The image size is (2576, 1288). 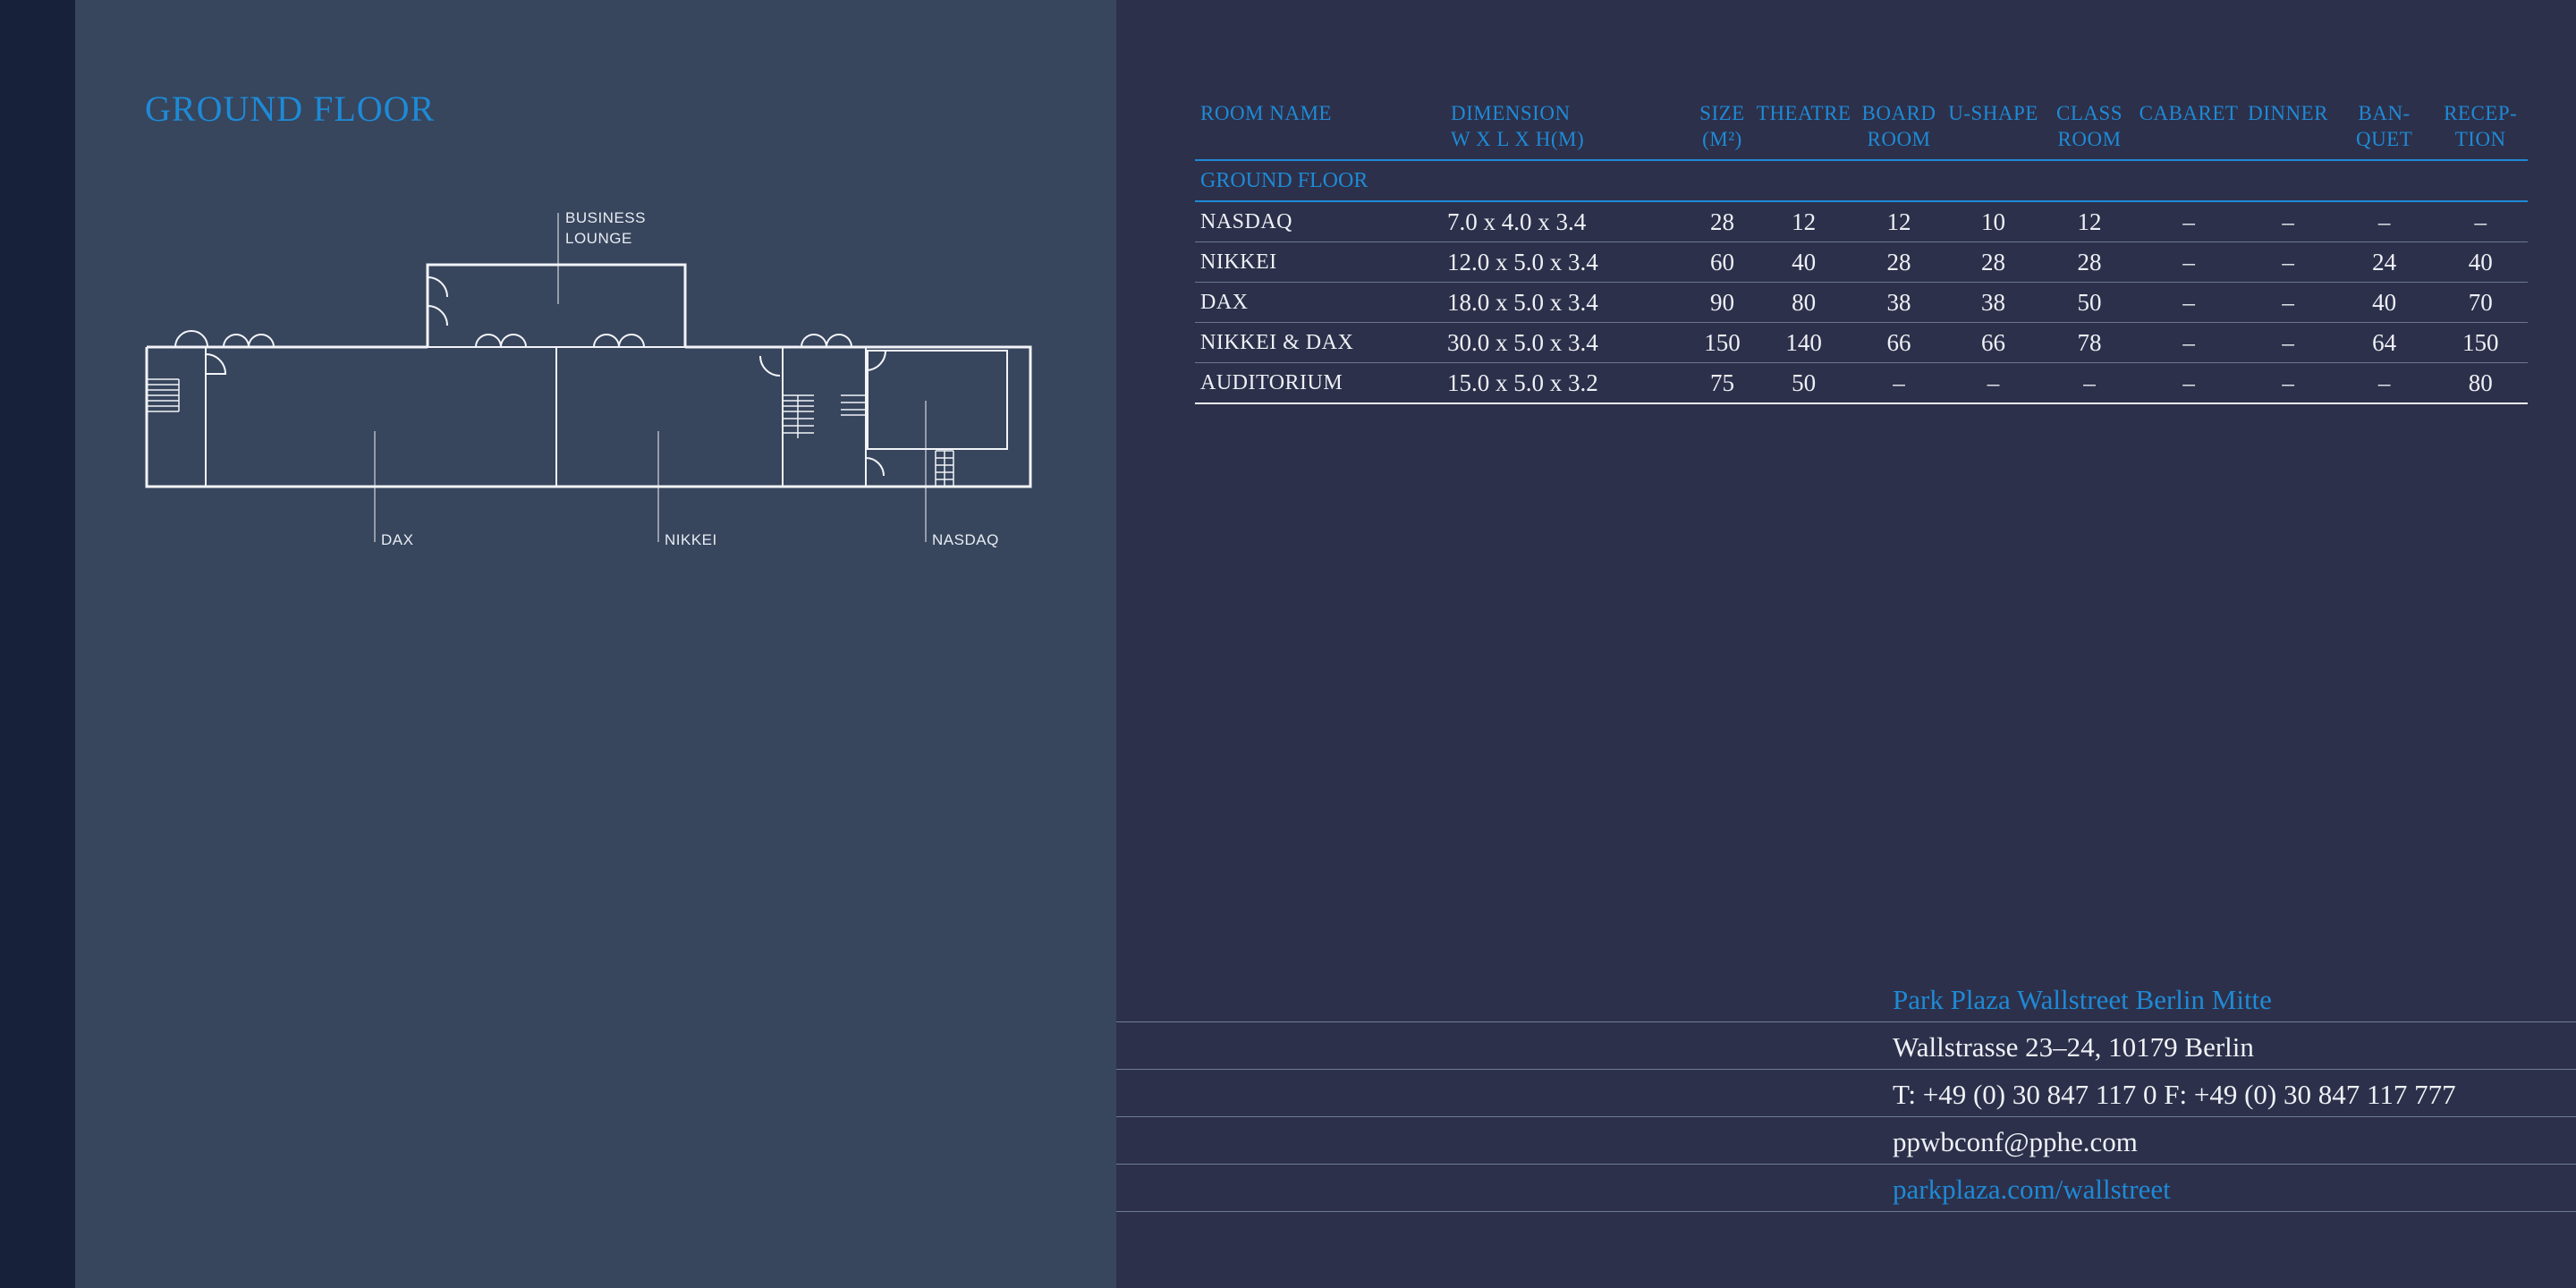 What do you see at coordinates (2480, 127) in the screenshot?
I see `col-header-reception: RECEP- TION` at bounding box center [2480, 127].